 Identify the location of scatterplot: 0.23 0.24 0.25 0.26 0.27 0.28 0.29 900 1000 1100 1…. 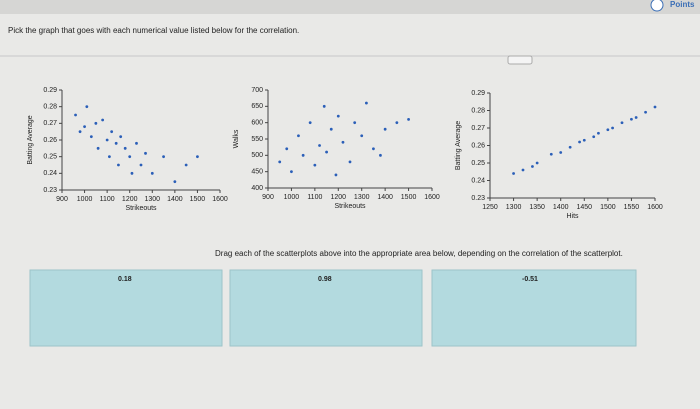
(127, 149).